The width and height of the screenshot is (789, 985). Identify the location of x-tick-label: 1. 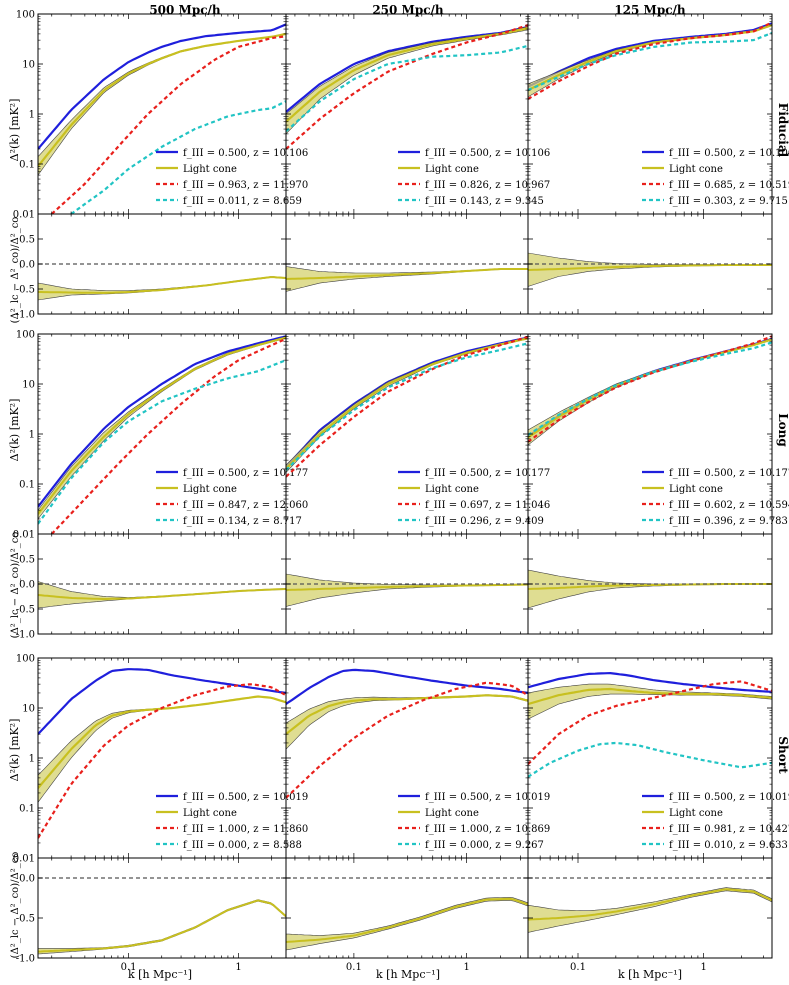
(703, 967).